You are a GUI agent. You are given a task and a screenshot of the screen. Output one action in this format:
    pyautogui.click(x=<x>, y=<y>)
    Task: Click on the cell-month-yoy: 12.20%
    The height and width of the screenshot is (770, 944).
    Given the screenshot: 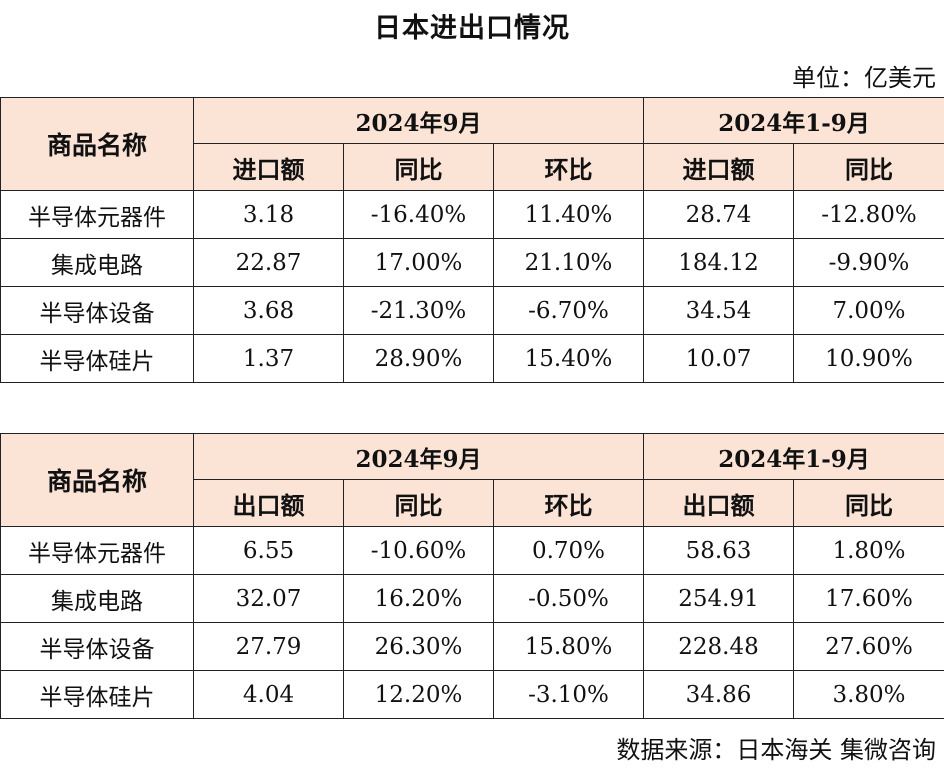 What is the action you would take?
    pyautogui.click(x=418, y=694)
    